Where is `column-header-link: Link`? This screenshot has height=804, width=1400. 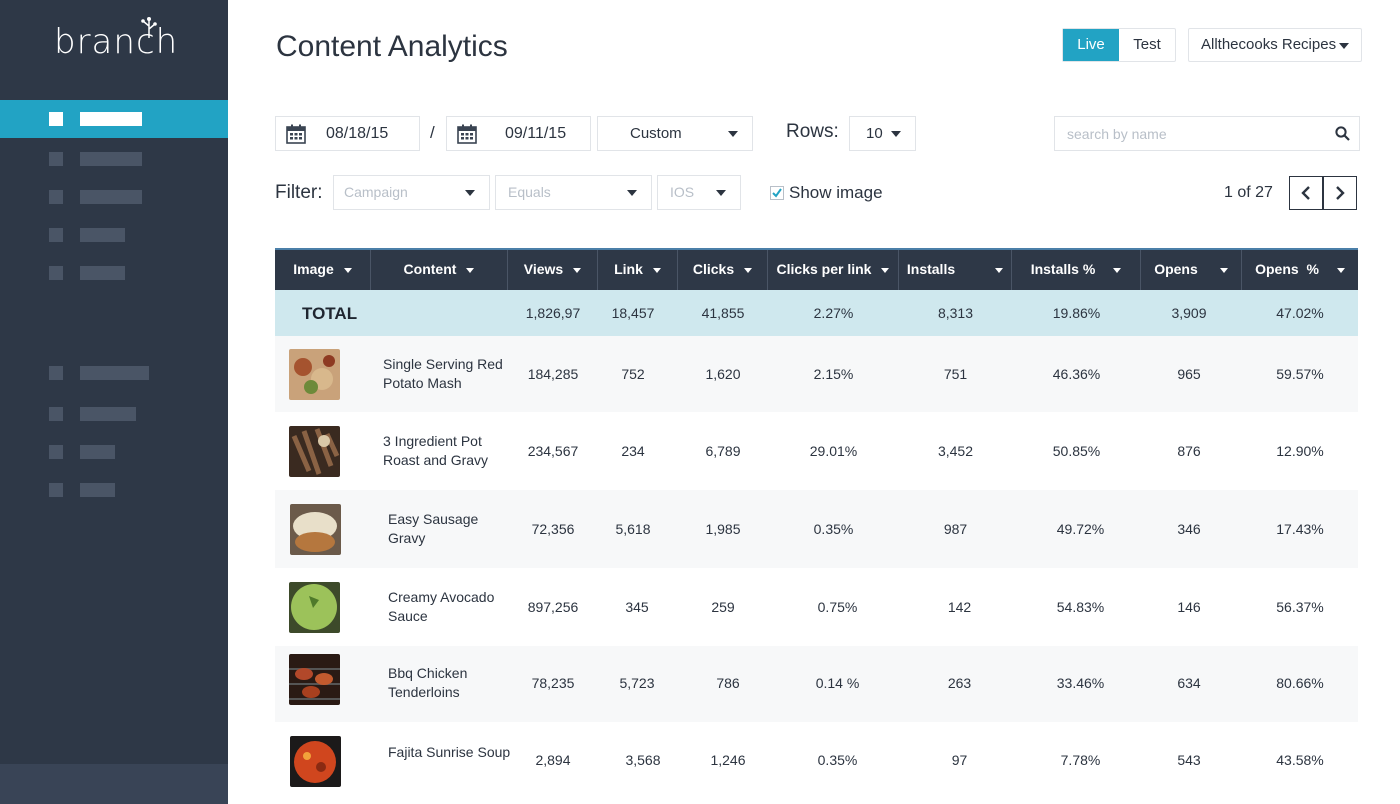 column-header-link: Link is located at coordinates (638, 270).